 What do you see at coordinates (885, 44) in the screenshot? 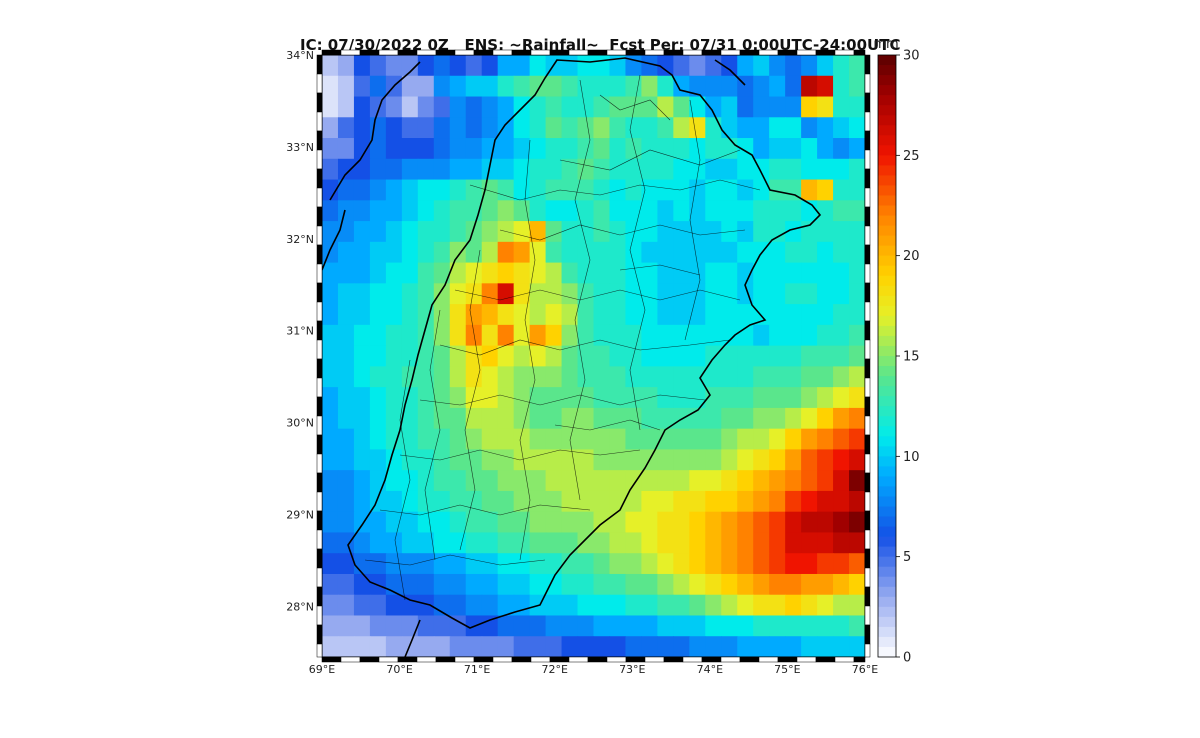
I see `colorbar-unit-label: mm` at bounding box center [885, 44].